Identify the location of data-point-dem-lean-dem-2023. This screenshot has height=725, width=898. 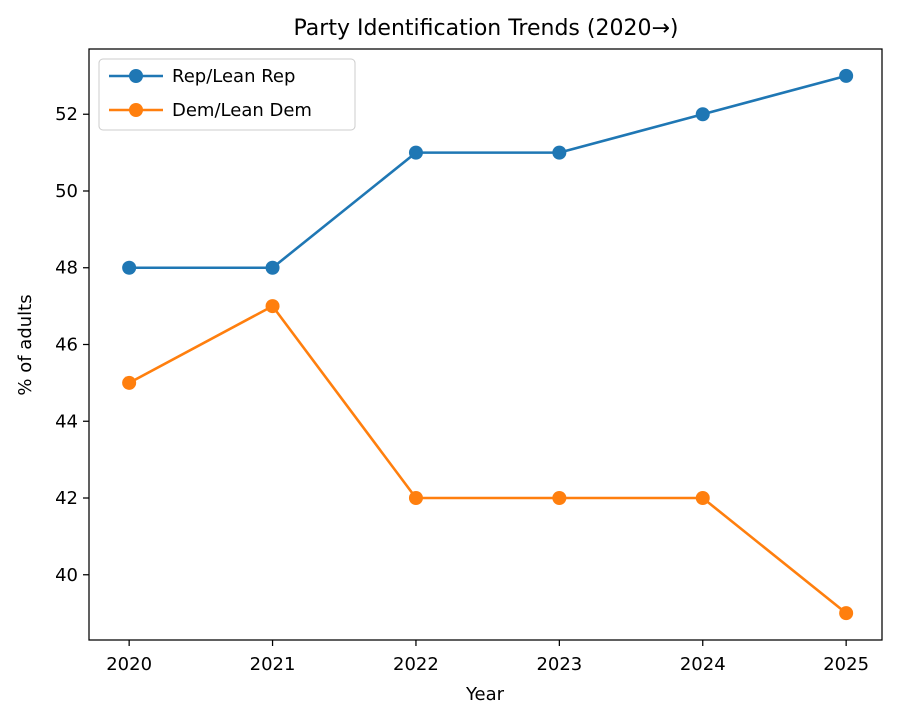
(559, 498).